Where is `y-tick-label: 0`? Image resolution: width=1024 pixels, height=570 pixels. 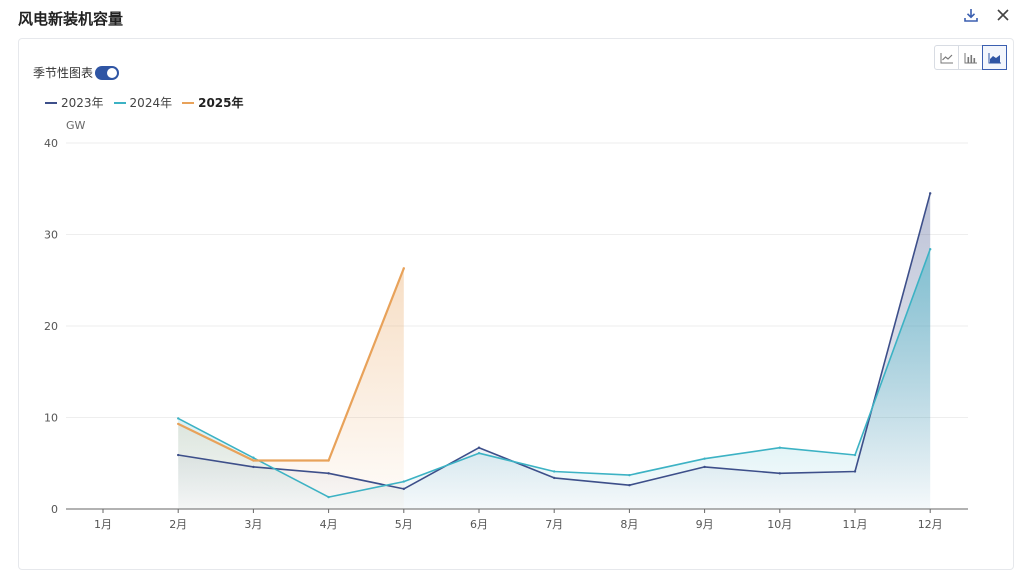
y-tick-label: 0 is located at coordinates (54, 509).